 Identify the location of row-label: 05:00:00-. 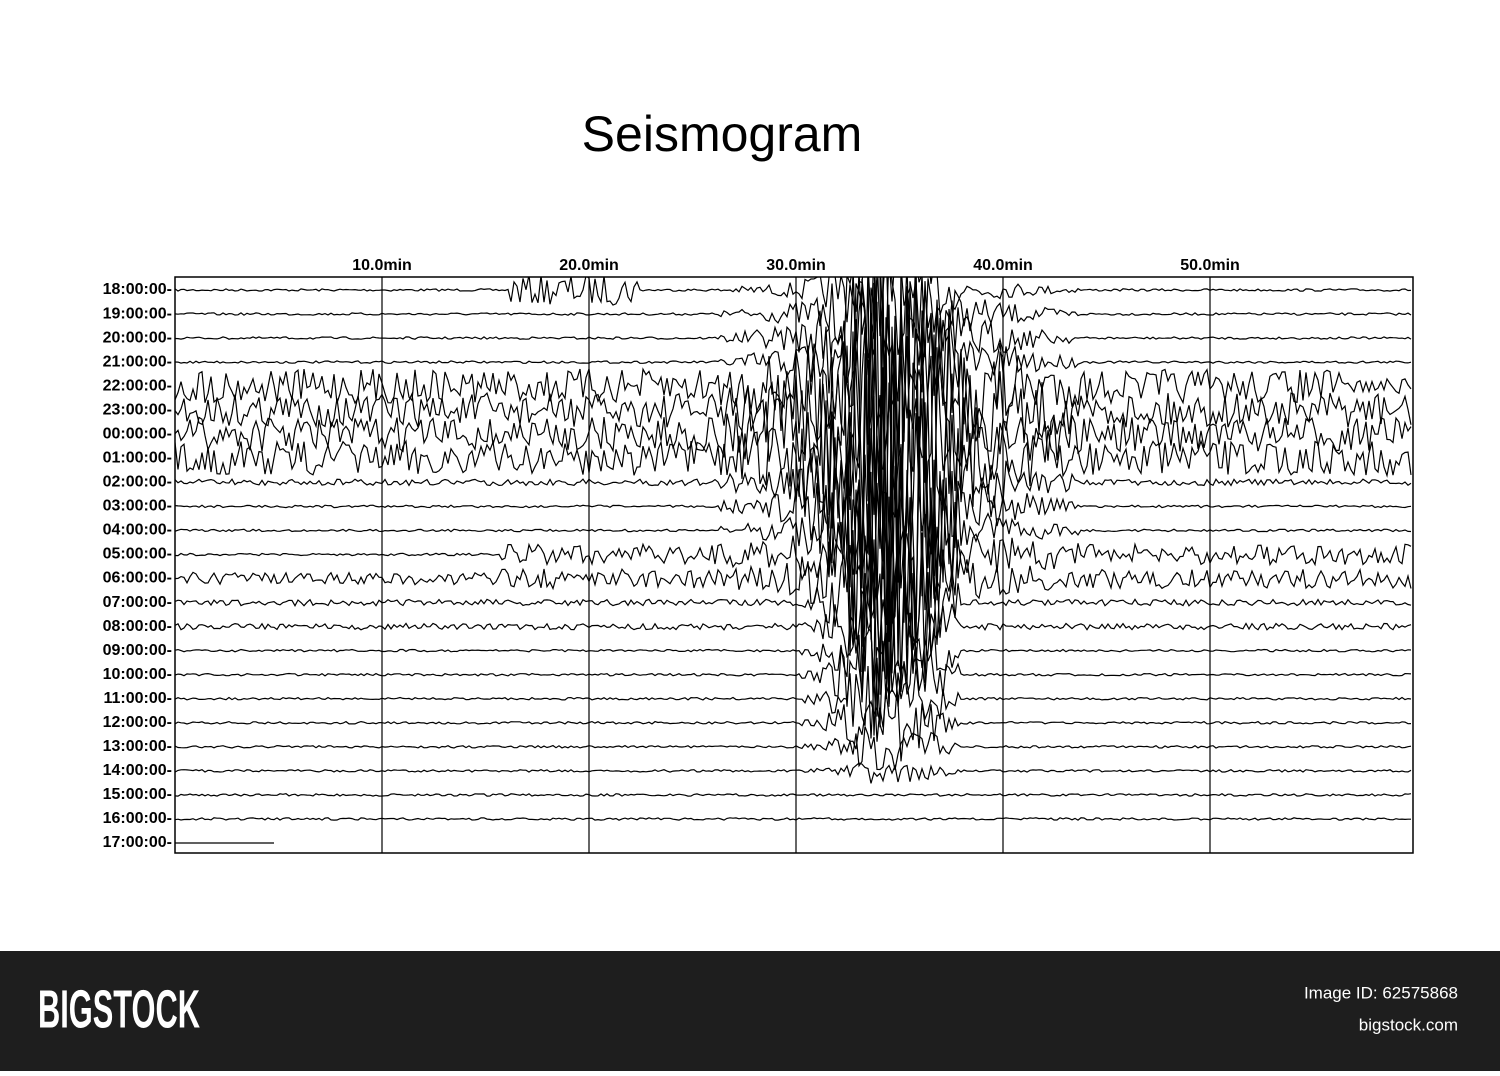
(137, 554).